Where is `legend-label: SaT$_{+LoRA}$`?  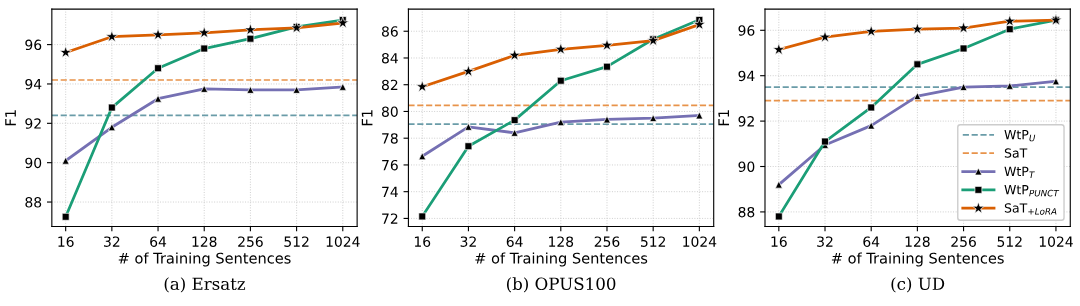
legend-label: SaT$_{+LoRA}$ is located at coordinates (1030, 209).